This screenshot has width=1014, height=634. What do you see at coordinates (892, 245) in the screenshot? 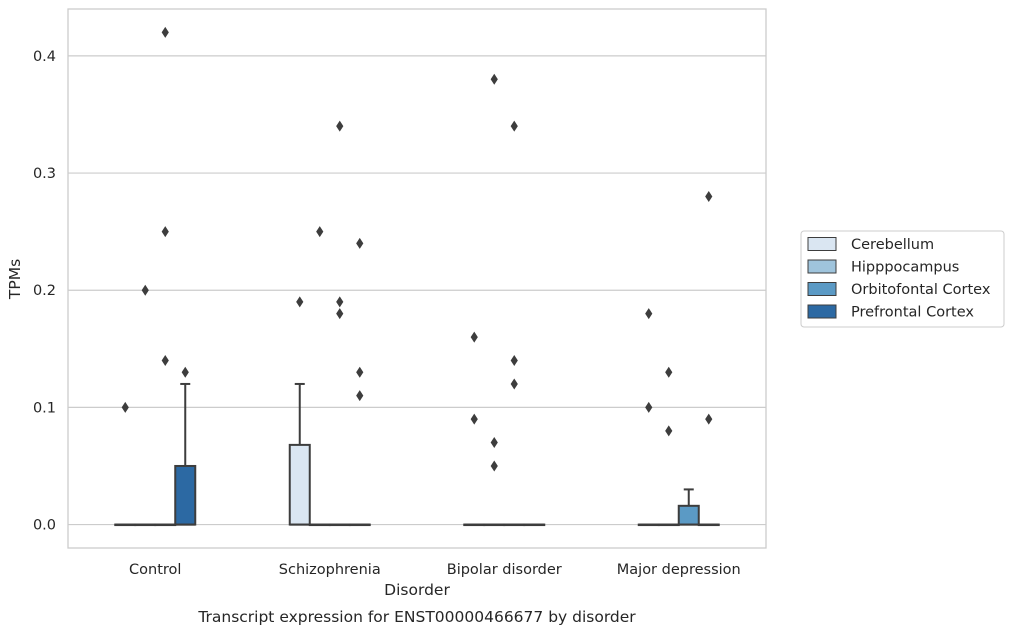
I see `legend-label: Cerebellum` at bounding box center [892, 245].